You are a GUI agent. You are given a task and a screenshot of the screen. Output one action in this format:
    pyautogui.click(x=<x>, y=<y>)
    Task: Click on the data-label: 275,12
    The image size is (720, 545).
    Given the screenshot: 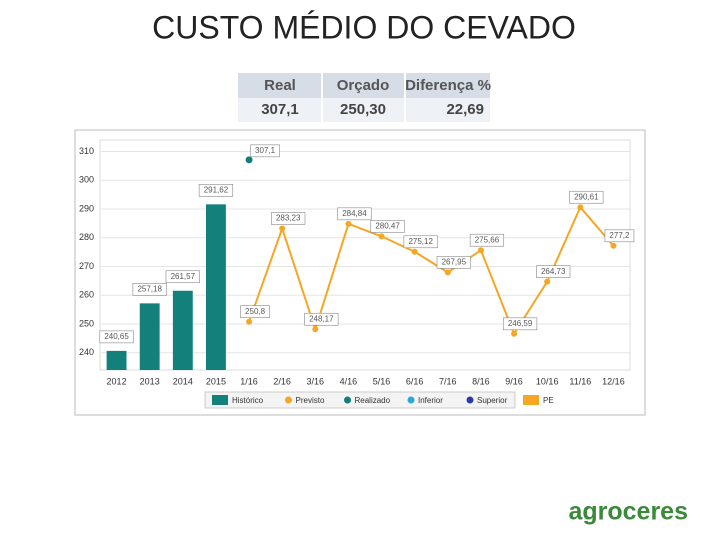 What is the action you would take?
    pyautogui.click(x=420, y=241)
    